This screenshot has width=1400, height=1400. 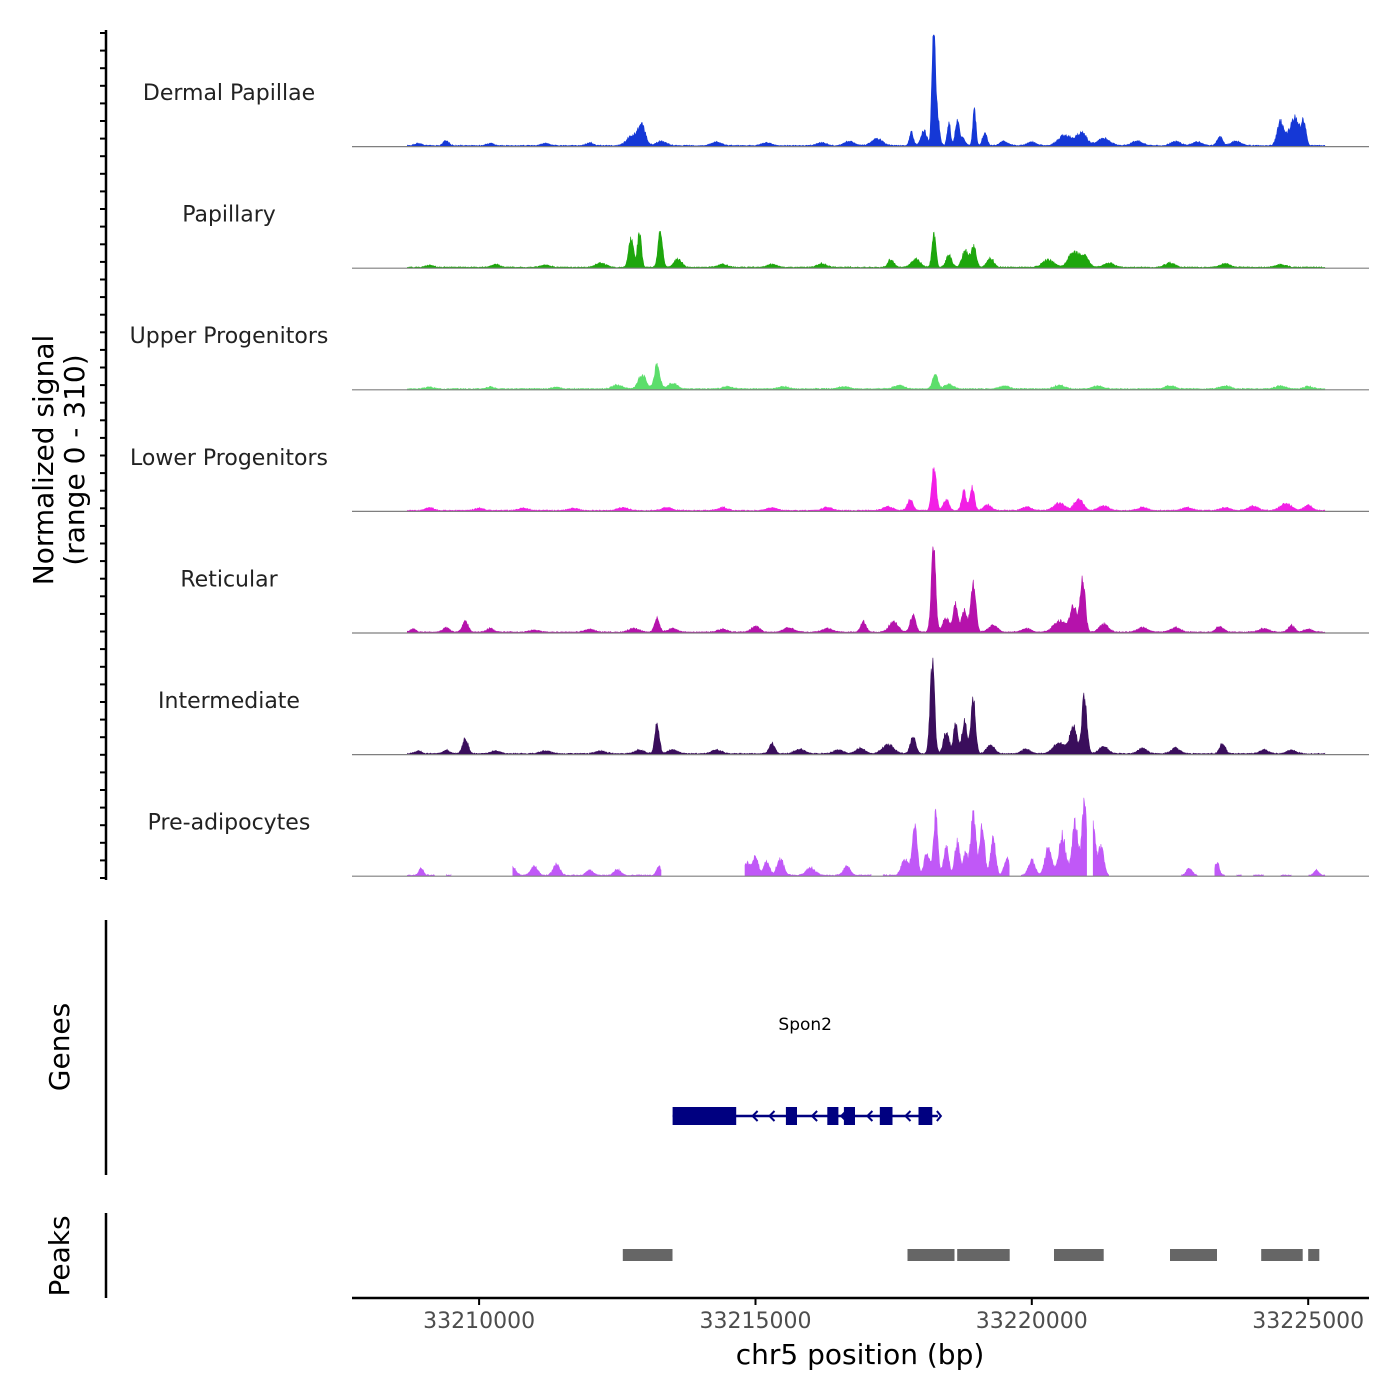 What do you see at coordinates (1308, 1321) in the screenshot?
I see `x-tick-label: 33225000` at bounding box center [1308, 1321].